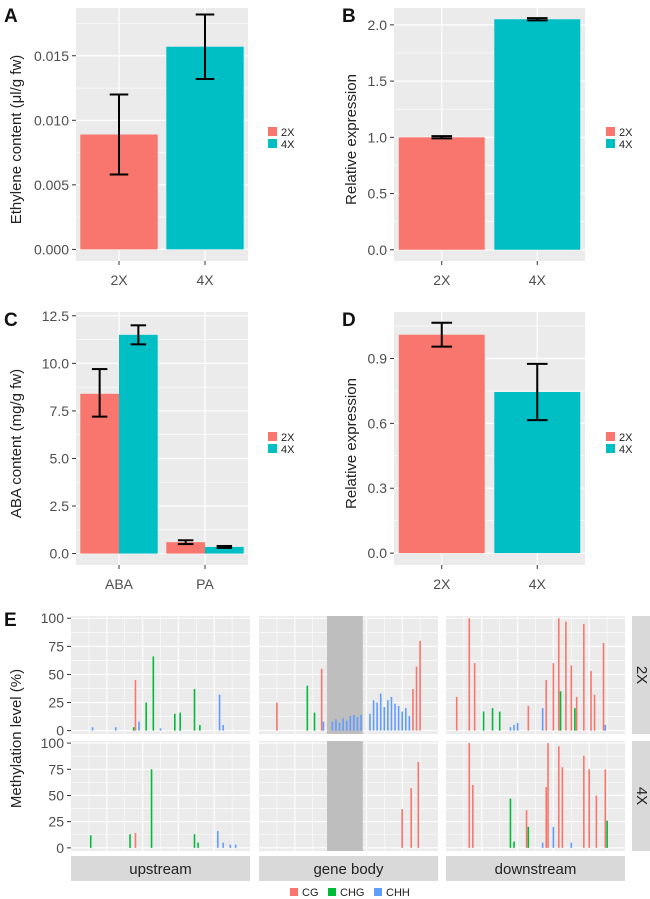  Describe the element at coordinates (138, 444) in the screenshot. I see `bar-4x-aba` at that location.